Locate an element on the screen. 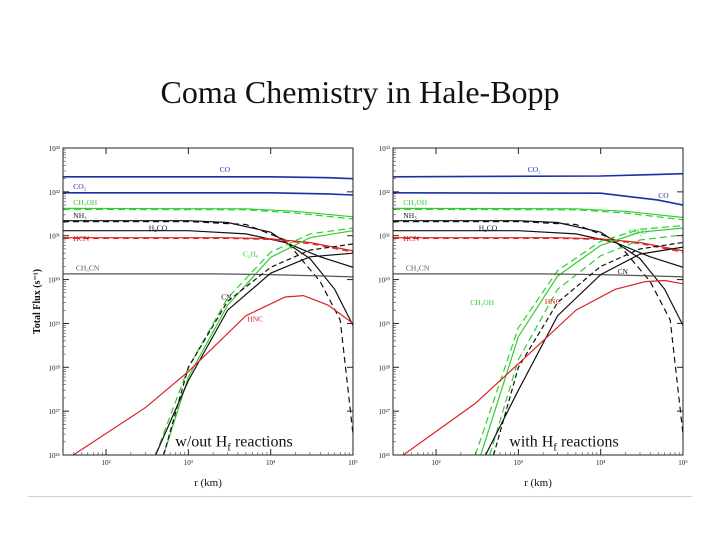  chart-caption: with Hf reactions is located at coordinates (563, 444).